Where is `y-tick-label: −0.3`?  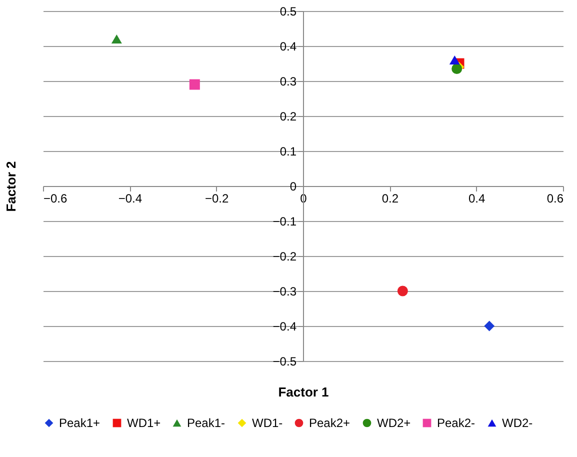
y-tick-label: −0.3 is located at coordinates (284, 291).